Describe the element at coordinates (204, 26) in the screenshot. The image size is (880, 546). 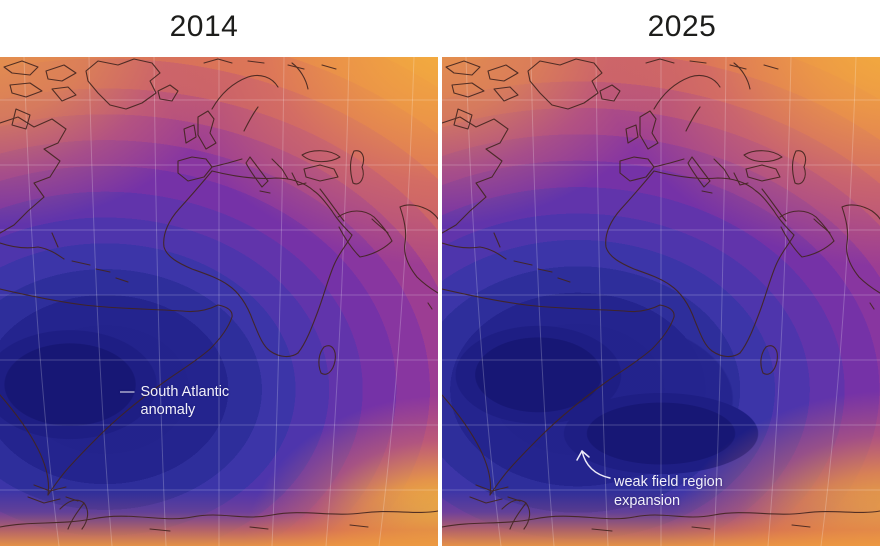
I see `panel-title-2014: 2014` at that location.